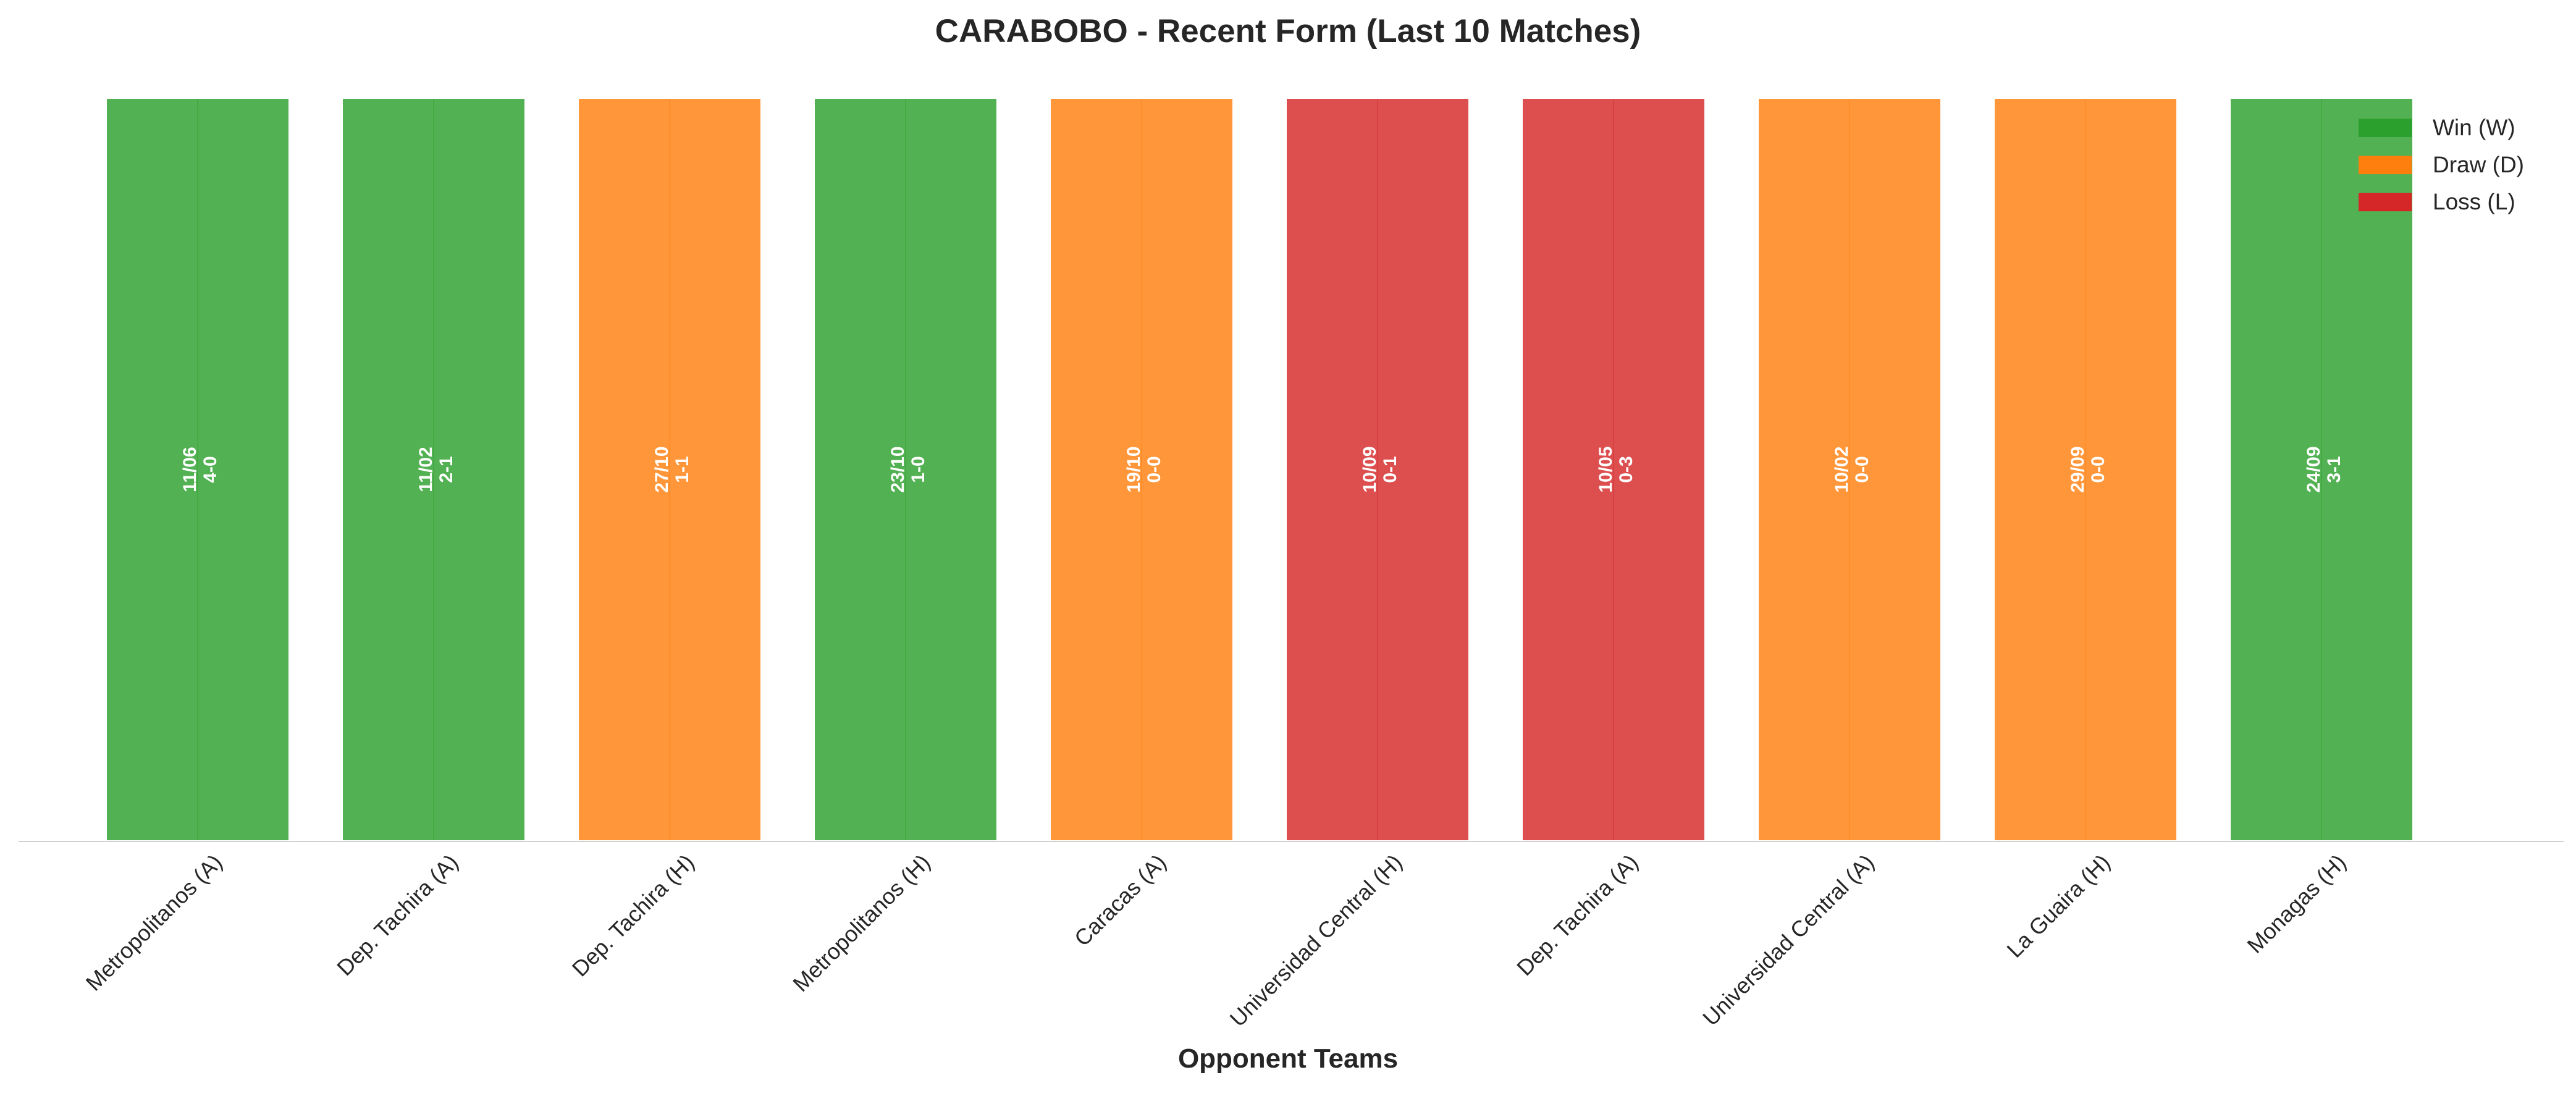 The image size is (2576, 1096). What do you see at coordinates (1788, 940) in the screenshot?
I see `x-tick-label: Universidad Central (A)` at bounding box center [1788, 940].